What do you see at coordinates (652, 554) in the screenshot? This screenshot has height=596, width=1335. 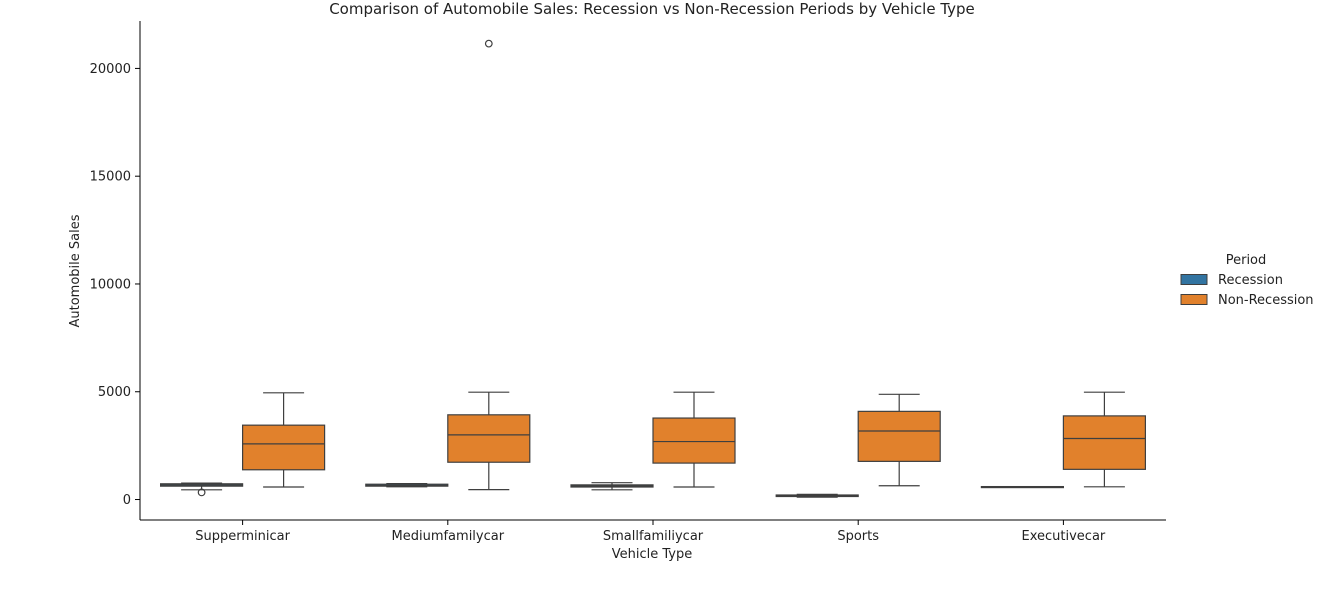 I see `x-axis-title: Vehicle Type` at bounding box center [652, 554].